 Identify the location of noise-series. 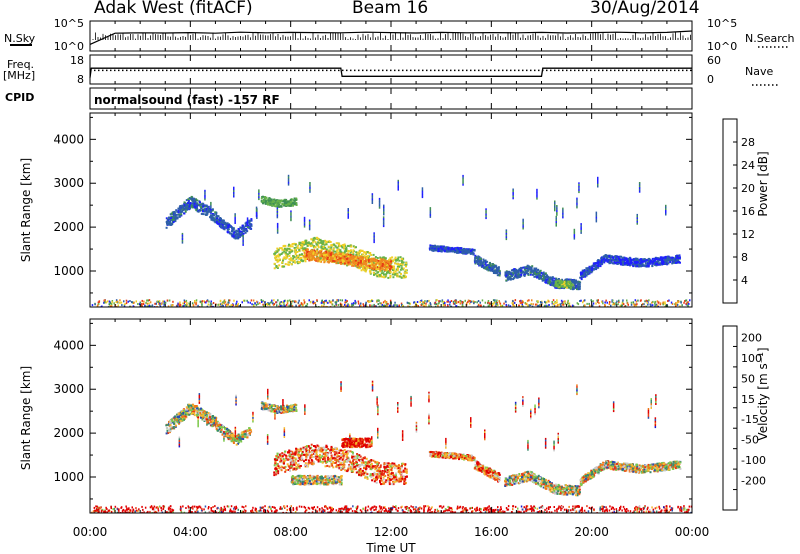
(391, 37).